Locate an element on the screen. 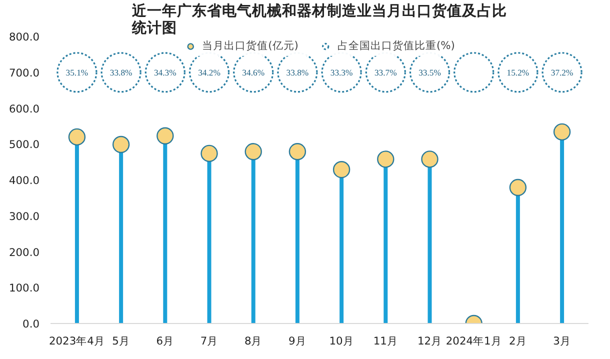 The width and height of the screenshot is (610, 359). x-tick-label: 3月 is located at coordinates (562, 341).